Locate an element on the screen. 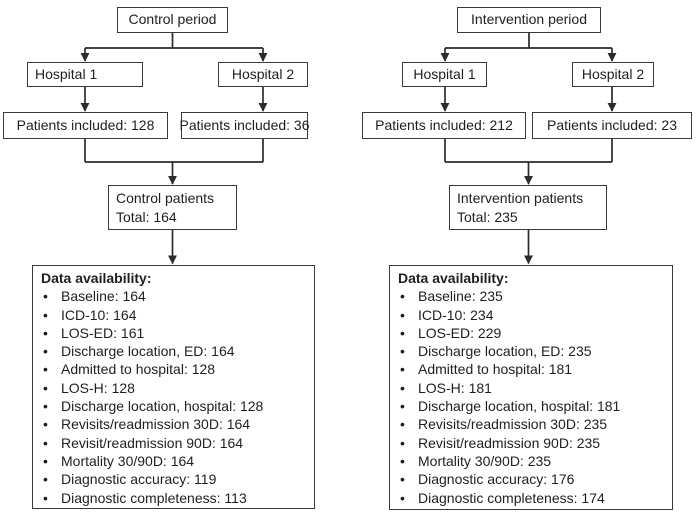 The image size is (699, 517). control-hospital-1-label: Hospital 1 is located at coordinates (66, 73).